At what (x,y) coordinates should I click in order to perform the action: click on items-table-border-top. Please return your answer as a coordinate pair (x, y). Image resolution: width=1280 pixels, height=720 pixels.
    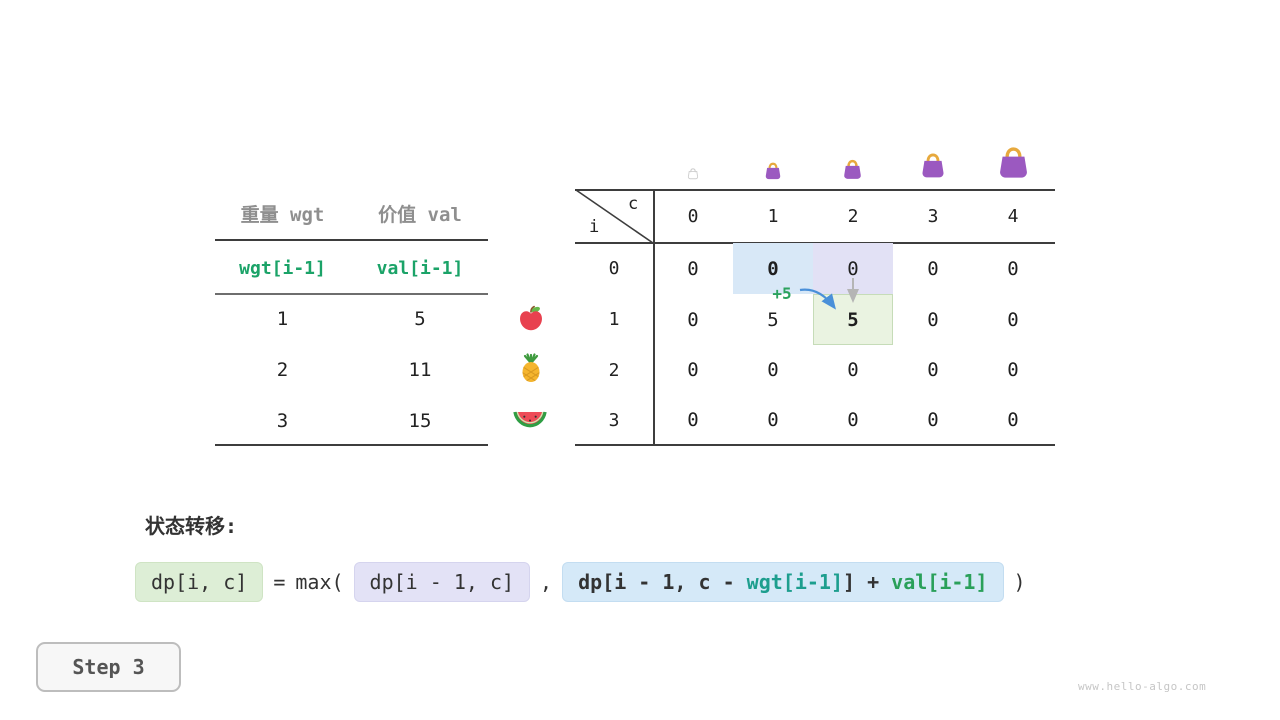
    Looking at the image, I should click on (351, 240).